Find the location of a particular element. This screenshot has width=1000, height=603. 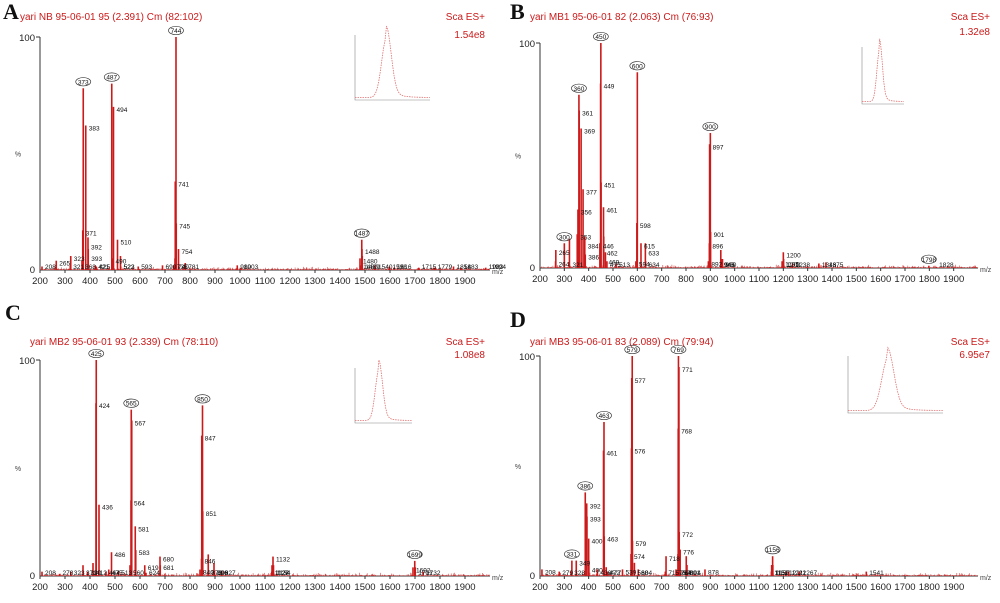

peak-label: 368 is located at coordinates (90, 267).